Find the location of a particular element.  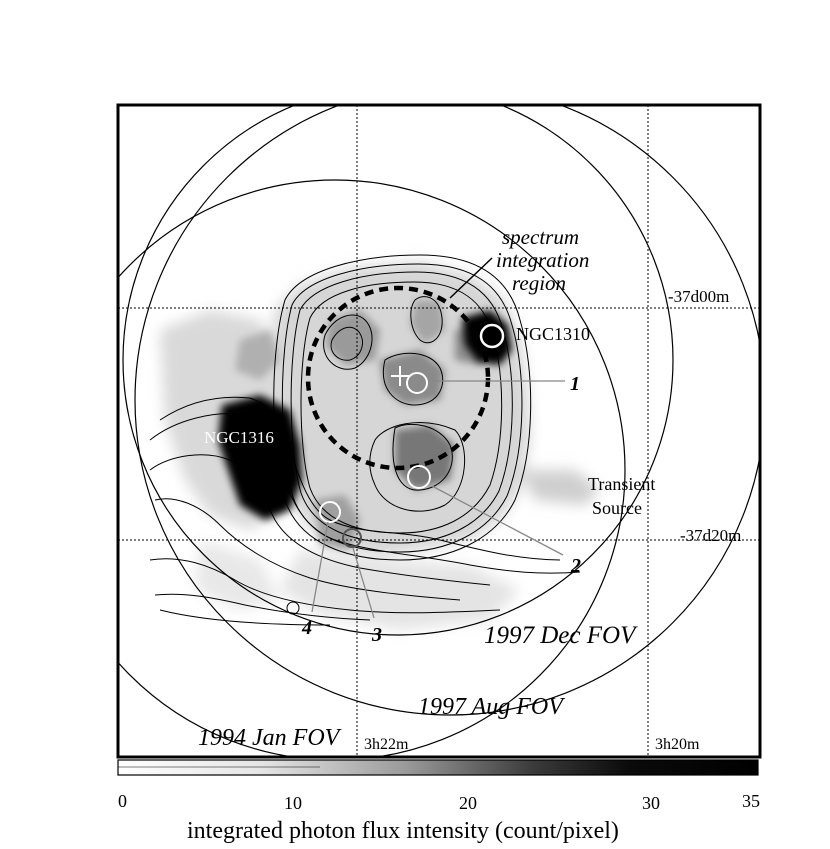

source-3-marker is located at coordinates (352, 538).